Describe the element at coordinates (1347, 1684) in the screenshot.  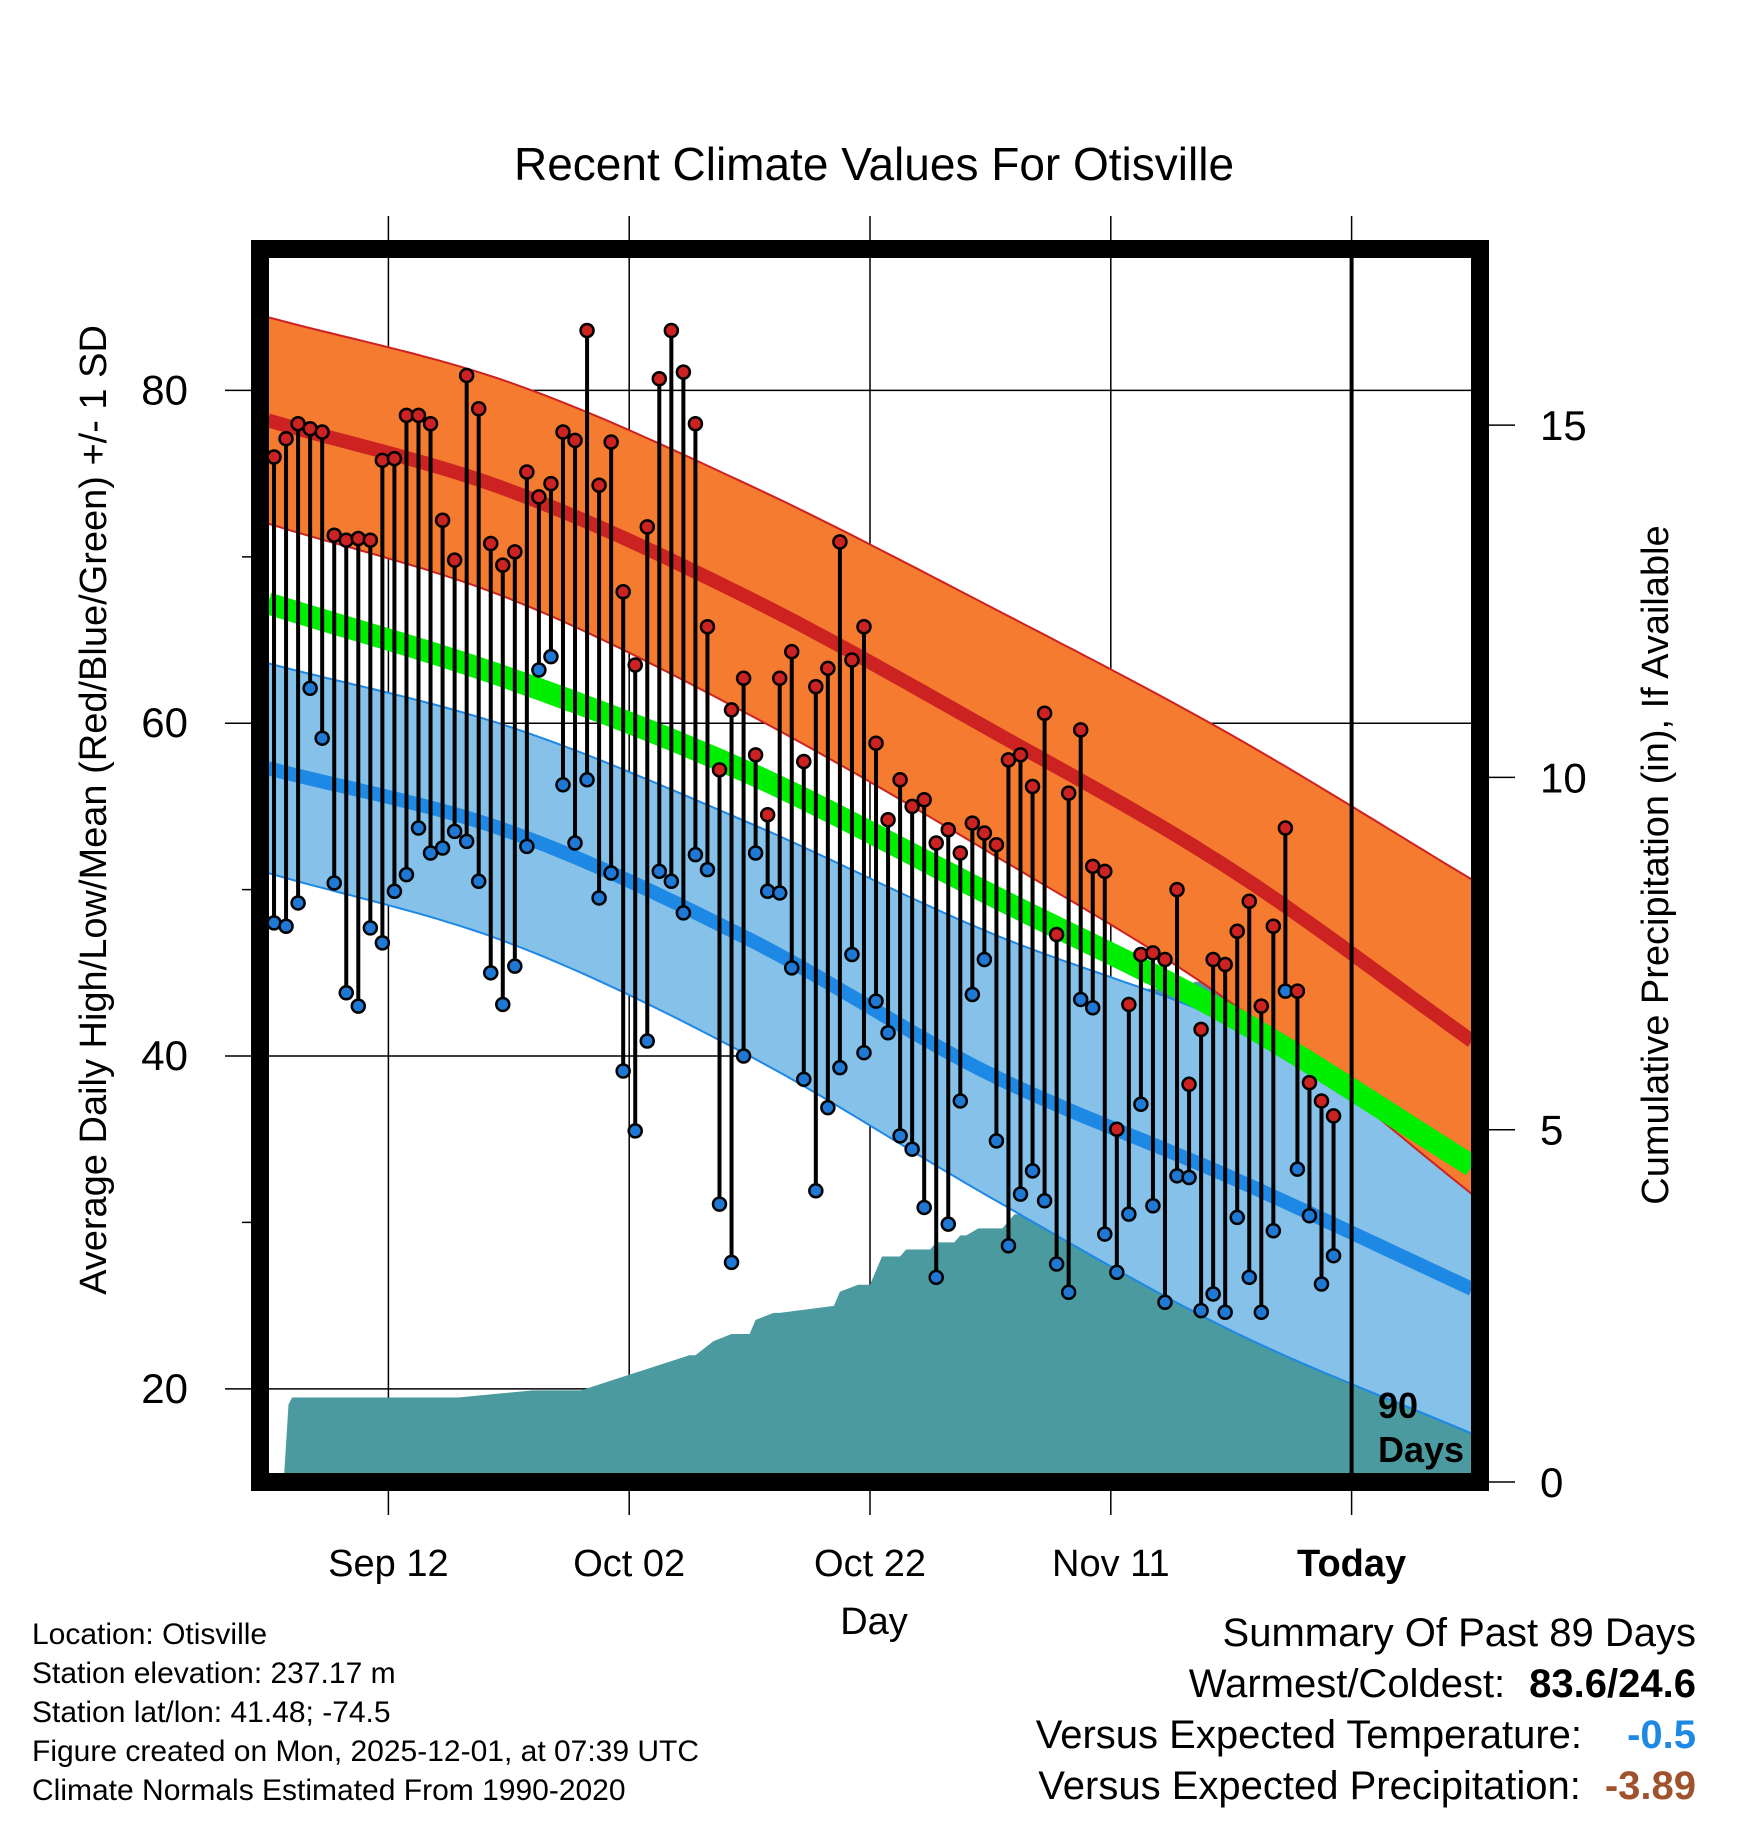
I see `warmest-coldest-label: Warmest/Coldest:` at that location.